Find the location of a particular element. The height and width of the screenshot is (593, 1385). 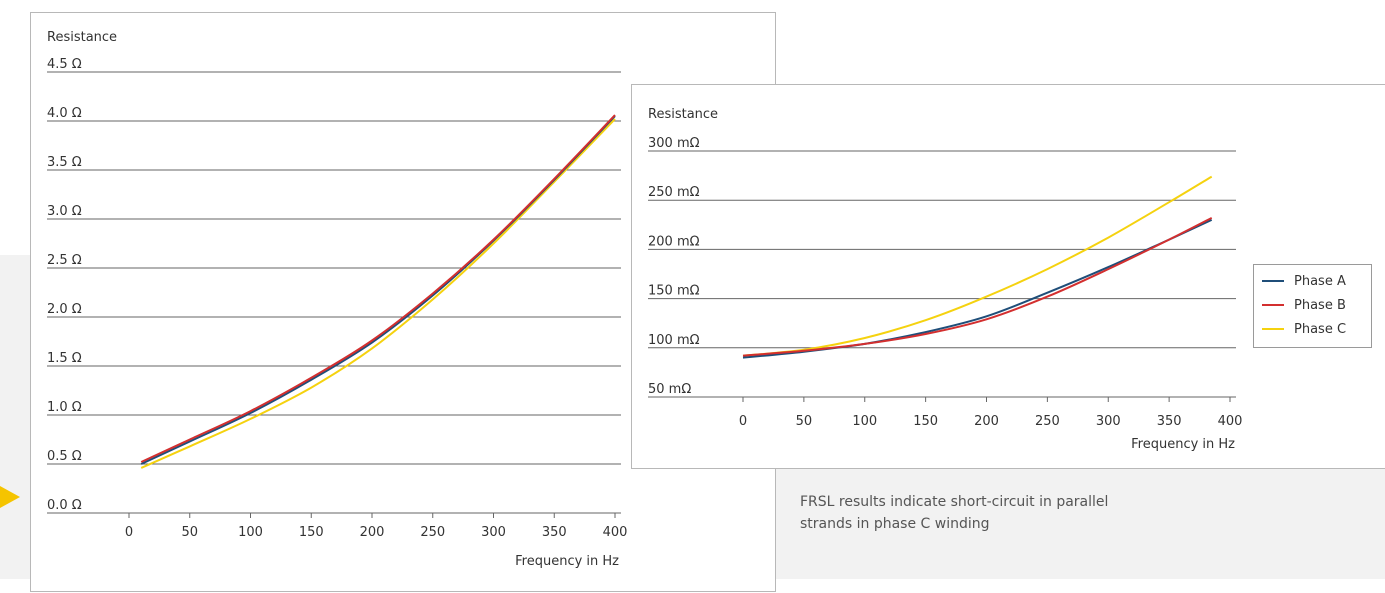

x-tick-label-milliohm-3: 150 is located at coordinates (925, 421).